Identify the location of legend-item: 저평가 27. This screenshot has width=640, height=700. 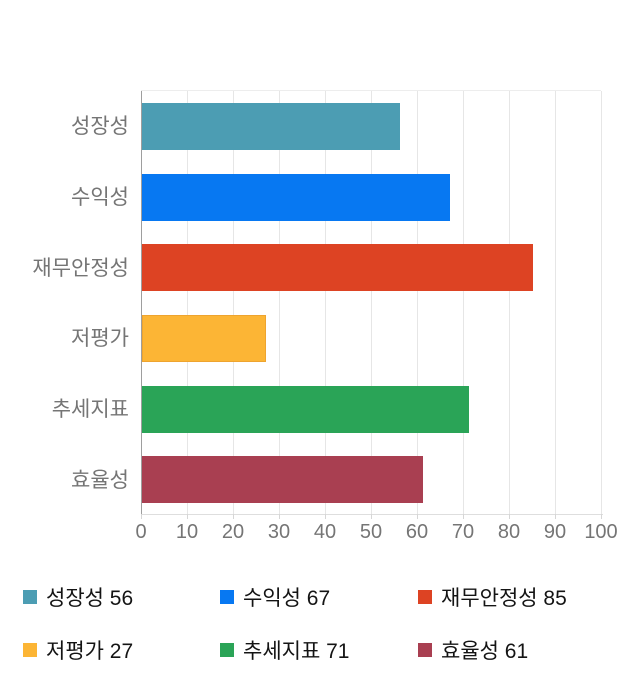
(78, 651).